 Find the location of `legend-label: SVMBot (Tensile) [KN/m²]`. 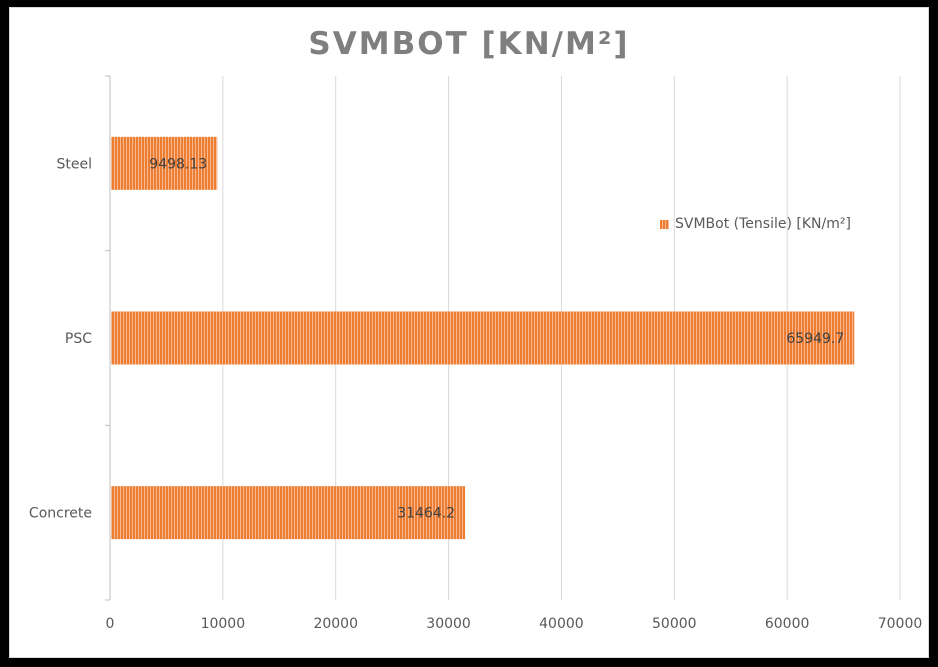

legend-label: SVMBot (Tensile) [KN/m²] is located at coordinates (763, 224).